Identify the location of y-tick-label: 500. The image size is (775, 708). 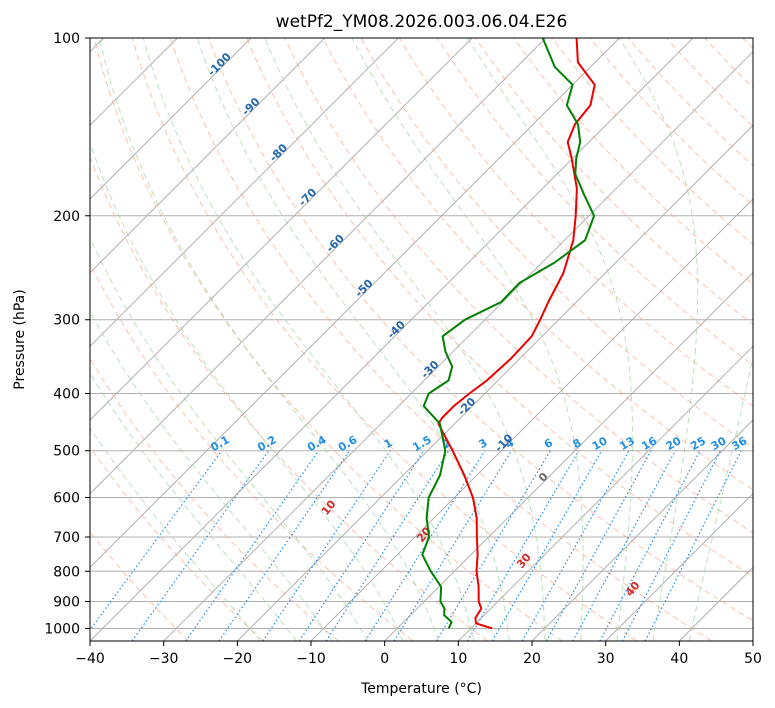
(66, 452).